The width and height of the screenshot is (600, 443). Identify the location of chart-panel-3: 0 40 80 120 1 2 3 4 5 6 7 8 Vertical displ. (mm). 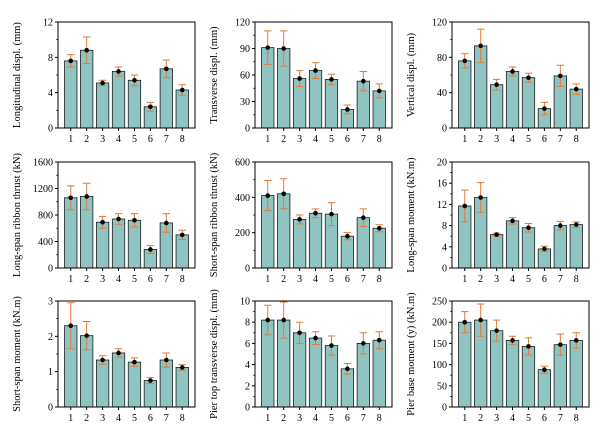
(498, 81).